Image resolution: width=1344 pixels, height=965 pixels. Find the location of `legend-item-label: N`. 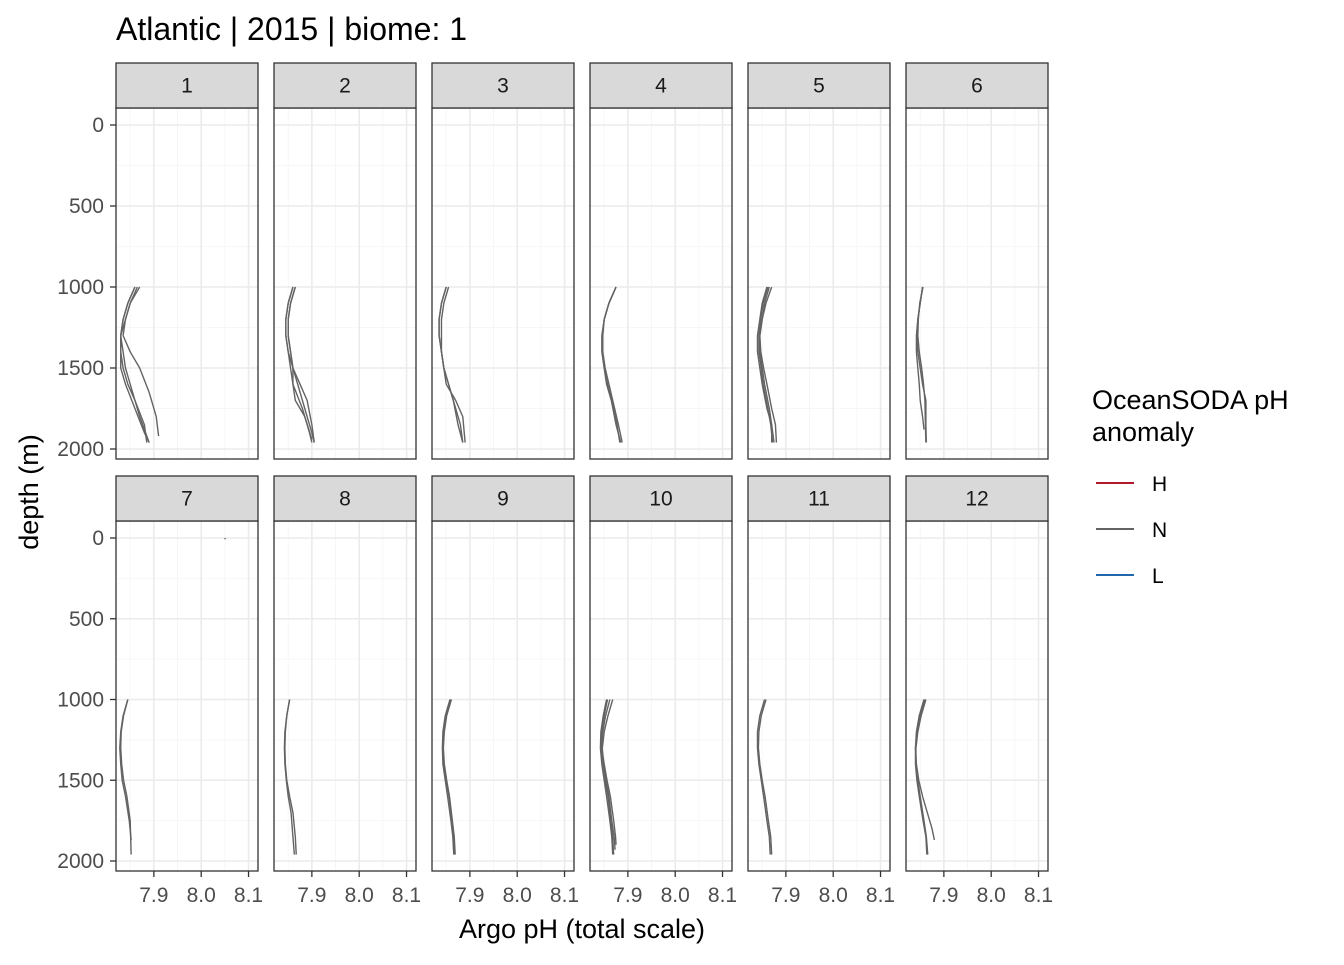

legend-item-label: N is located at coordinates (1159, 530).